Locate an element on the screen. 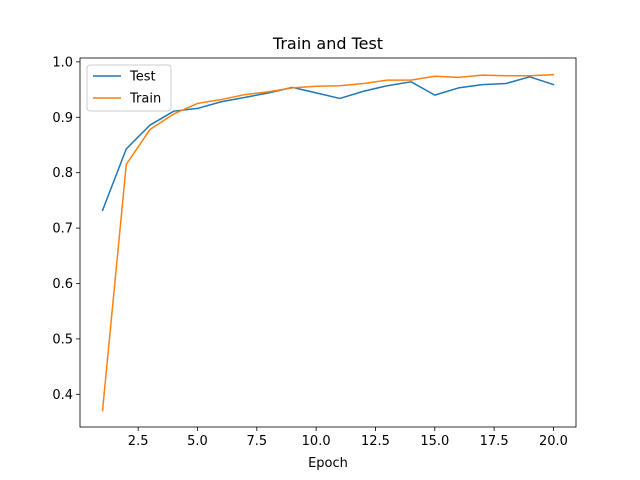 This screenshot has height=480, width=640. legend-label: Test is located at coordinates (142, 77).